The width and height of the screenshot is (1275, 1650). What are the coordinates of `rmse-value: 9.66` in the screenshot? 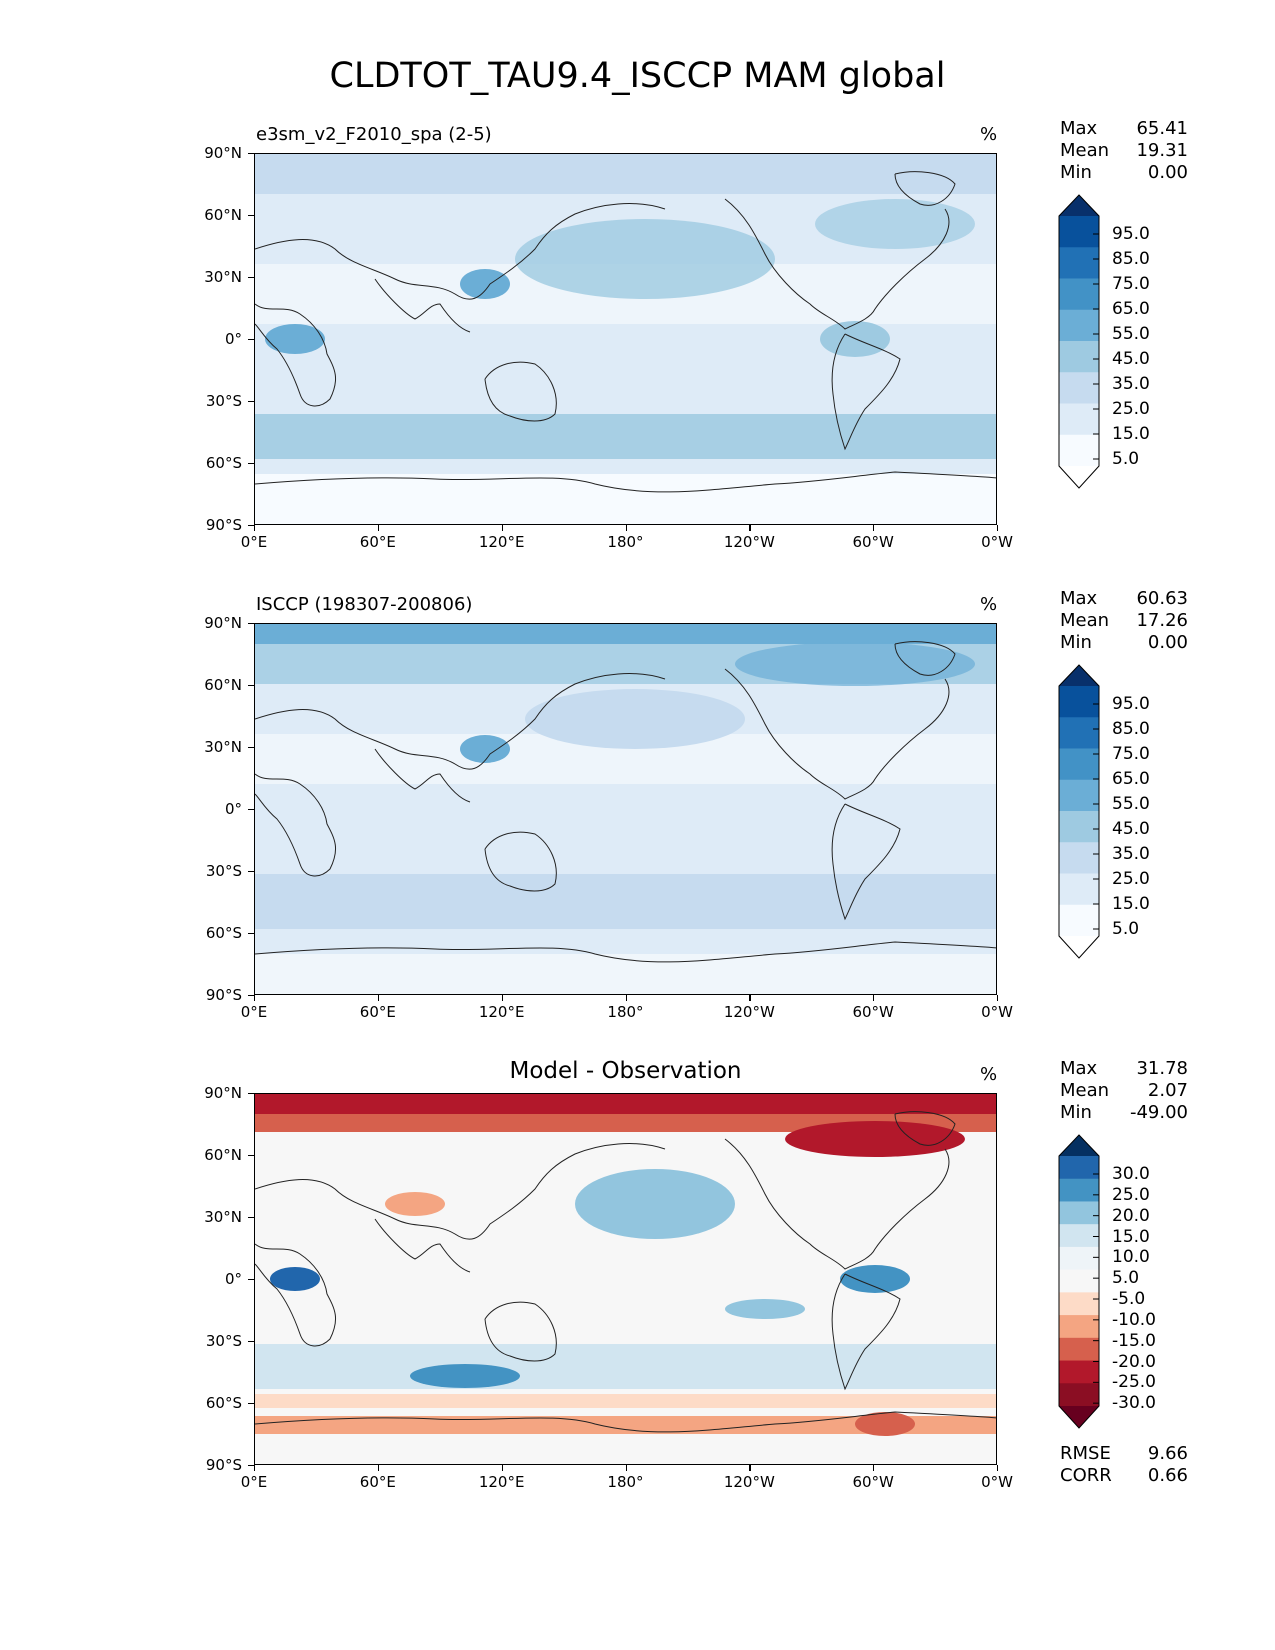 It's located at (1167, 1453).